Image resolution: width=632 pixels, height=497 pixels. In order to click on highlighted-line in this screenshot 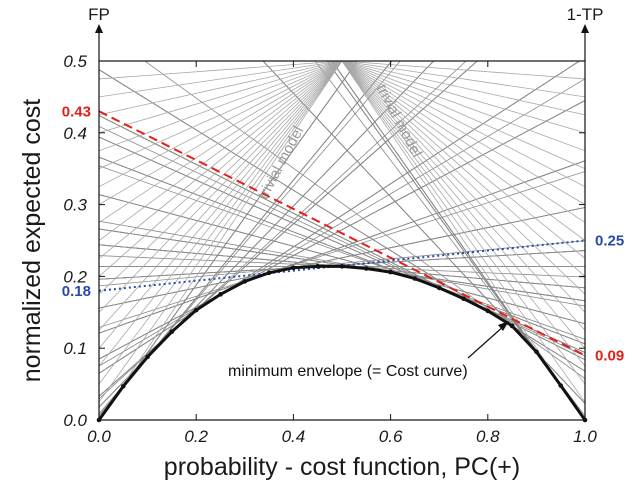, I will do `click(342, 265)`.